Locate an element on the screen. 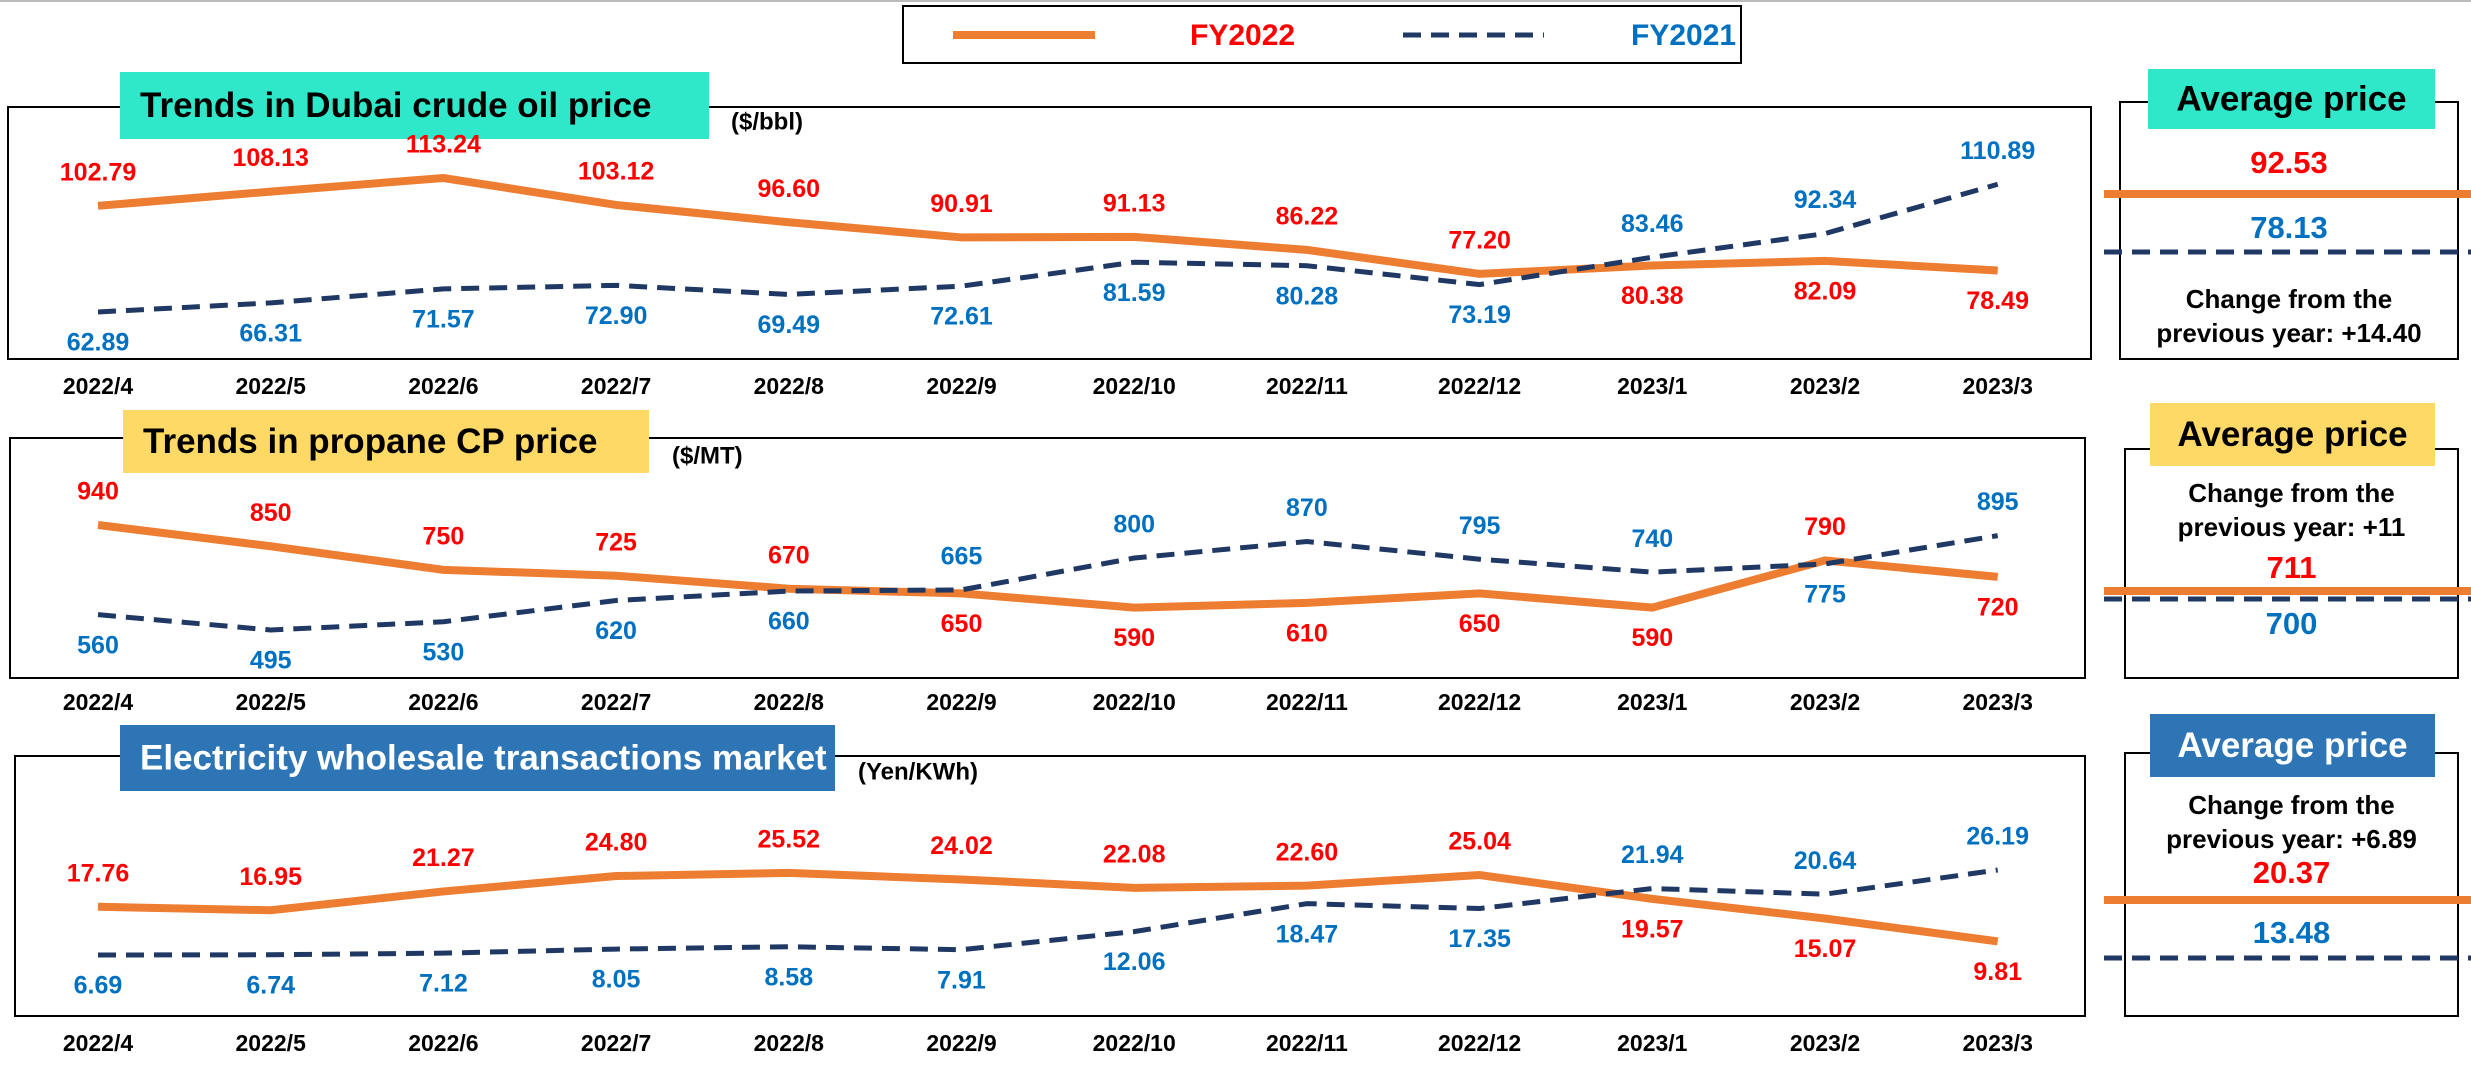 The width and height of the screenshot is (2471, 1067). data-label: 77.20 is located at coordinates (1479, 241).